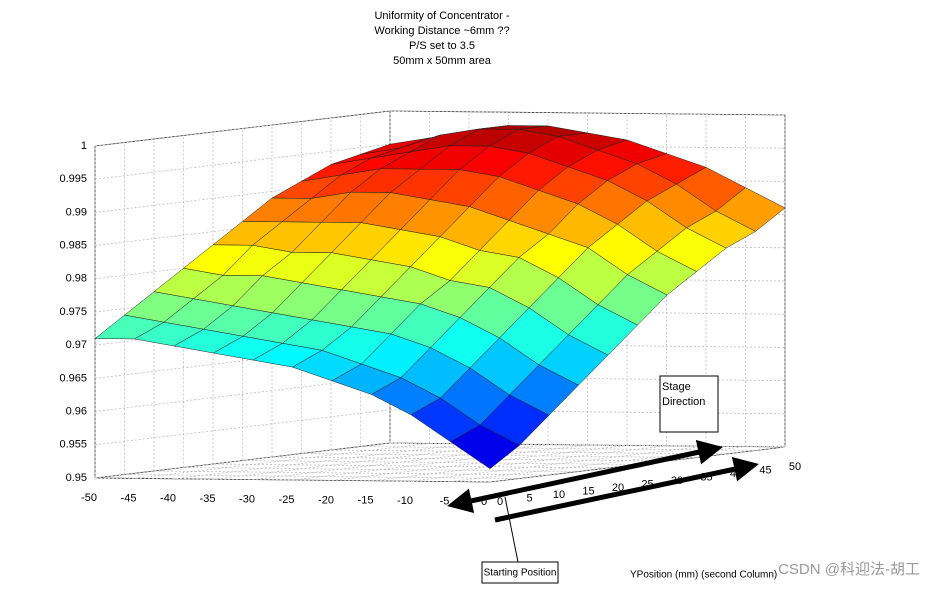 The width and height of the screenshot is (934, 589). Describe the element at coordinates (529, 498) in the screenshot. I see `y-tick-label: 5` at that location.